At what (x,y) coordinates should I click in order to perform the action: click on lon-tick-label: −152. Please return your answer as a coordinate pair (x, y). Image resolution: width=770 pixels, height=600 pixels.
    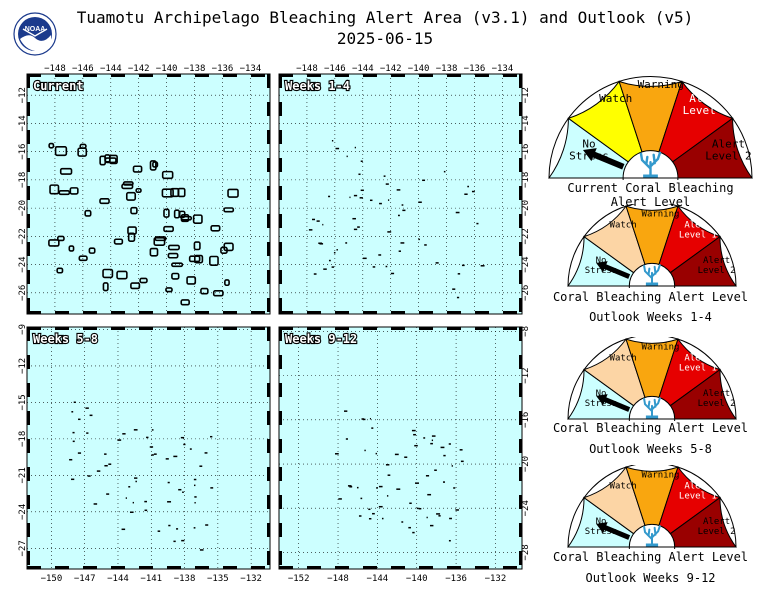
    Looking at the image, I should click on (299, 579).